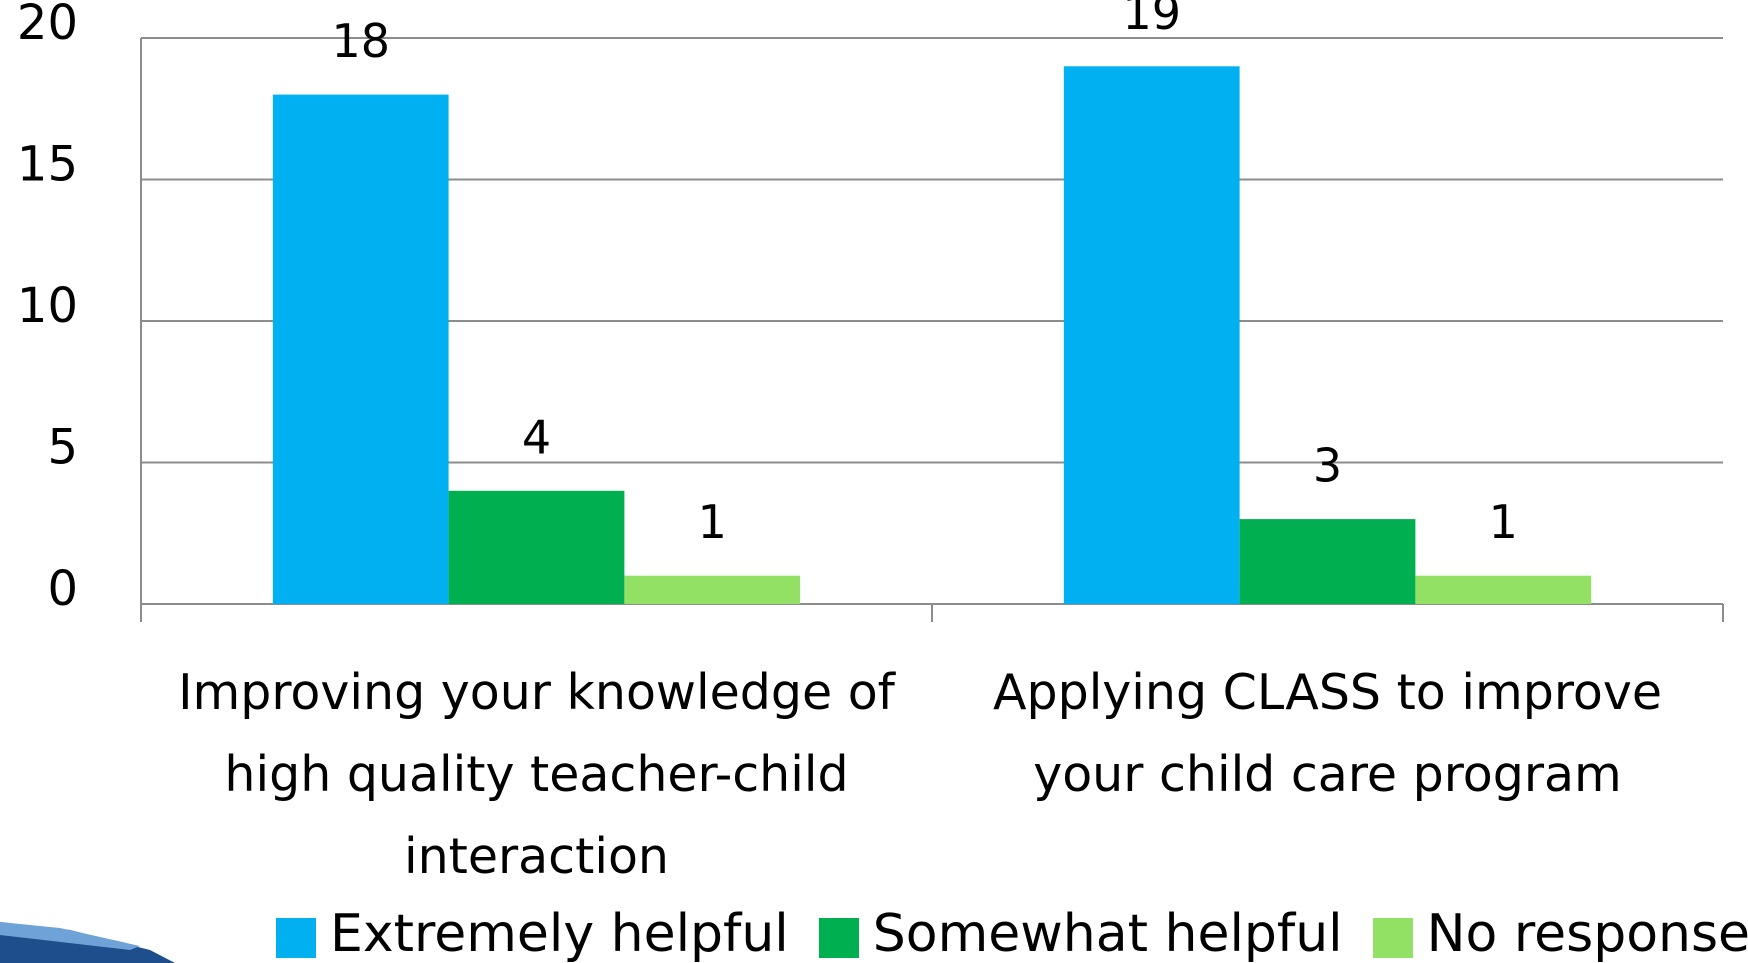 This screenshot has height=963, width=1748. I want to click on decoration-highlight, so click(70, 936).